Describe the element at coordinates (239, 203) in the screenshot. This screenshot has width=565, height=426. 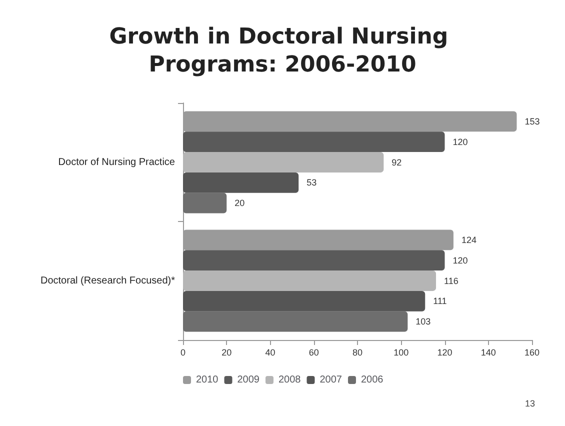
I see `data-label: 20` at that location.